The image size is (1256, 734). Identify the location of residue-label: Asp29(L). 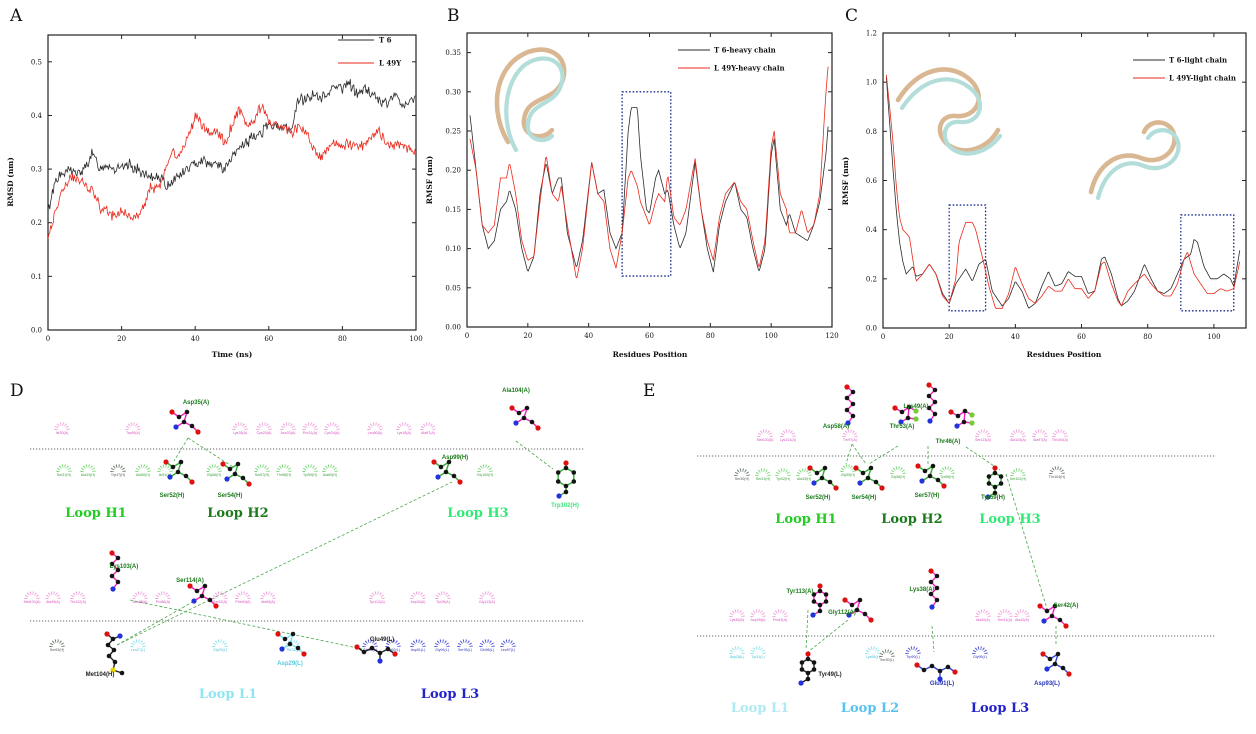
(290, 664).